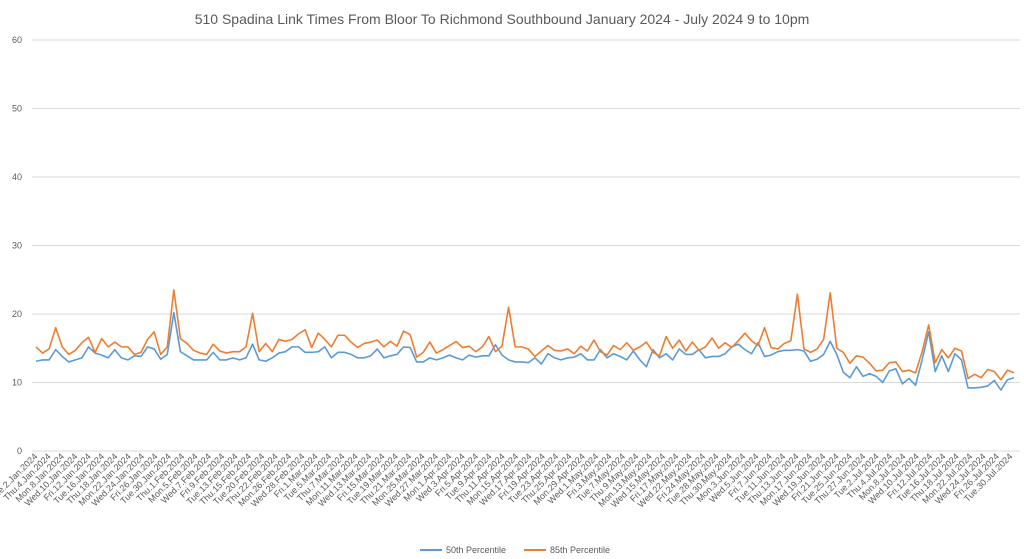 Image resolution: width=1024 pixels, height=559 pixels. I want to click on y-tick-label: 40, so click(17, 177).